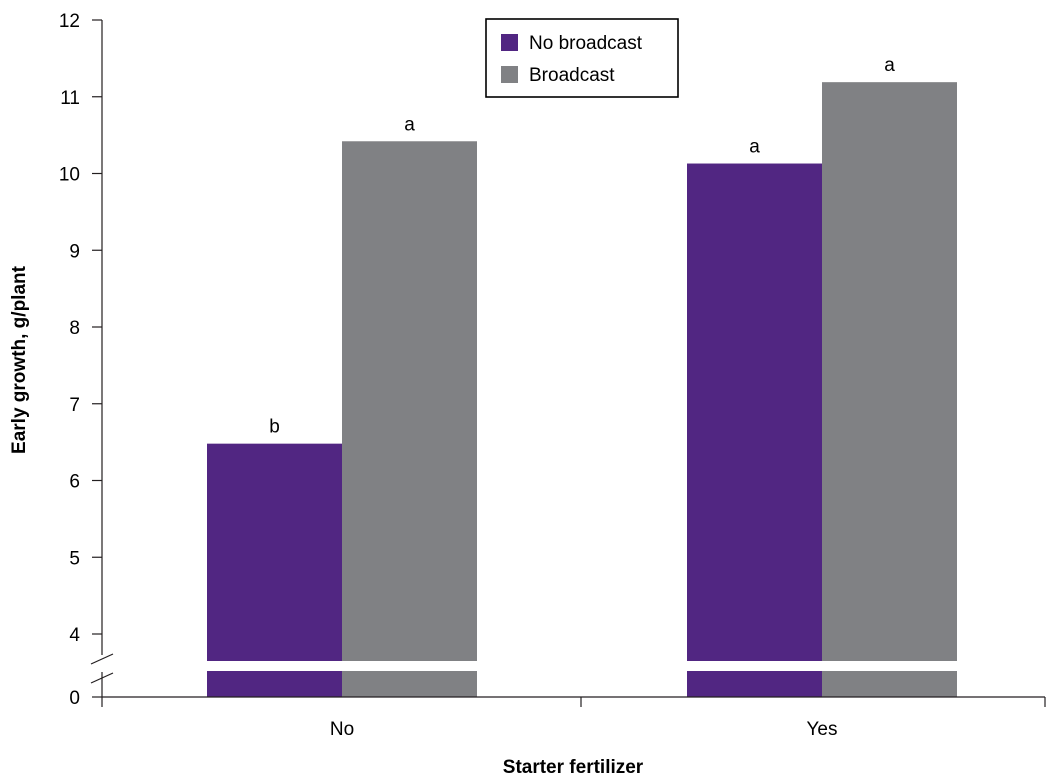 The width and height of the screenshot is (1052, 781). Describe the element at coordinates (889, 390) in the screenshot. I see `bar-broadcast-yes` at that location.